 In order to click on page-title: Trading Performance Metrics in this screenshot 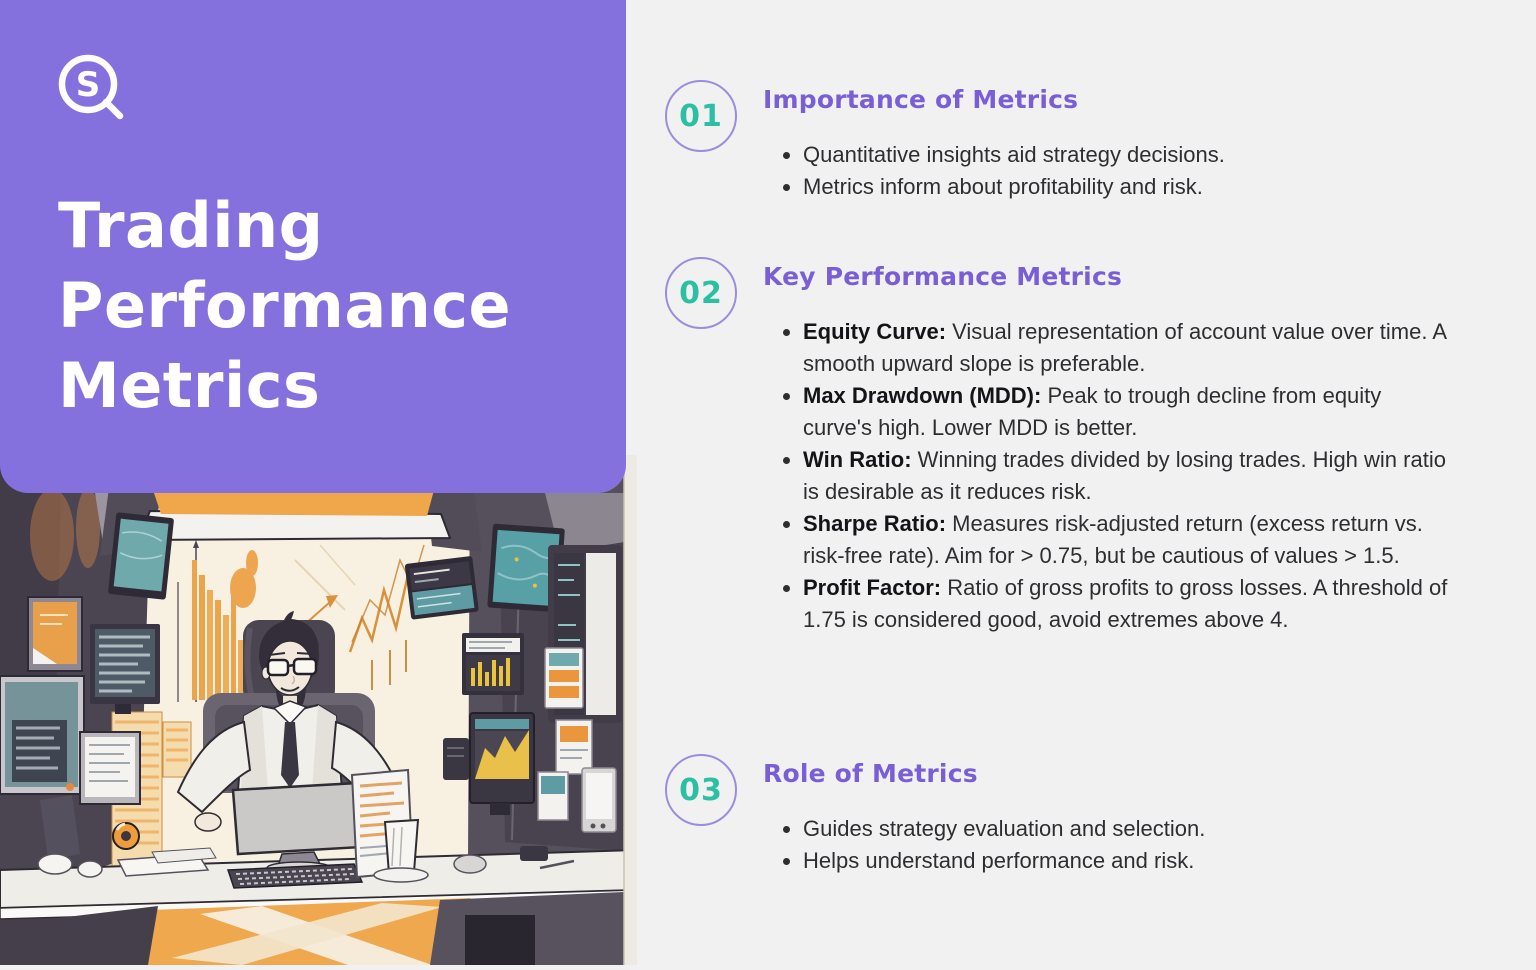, I will do `click(285, 305)`.